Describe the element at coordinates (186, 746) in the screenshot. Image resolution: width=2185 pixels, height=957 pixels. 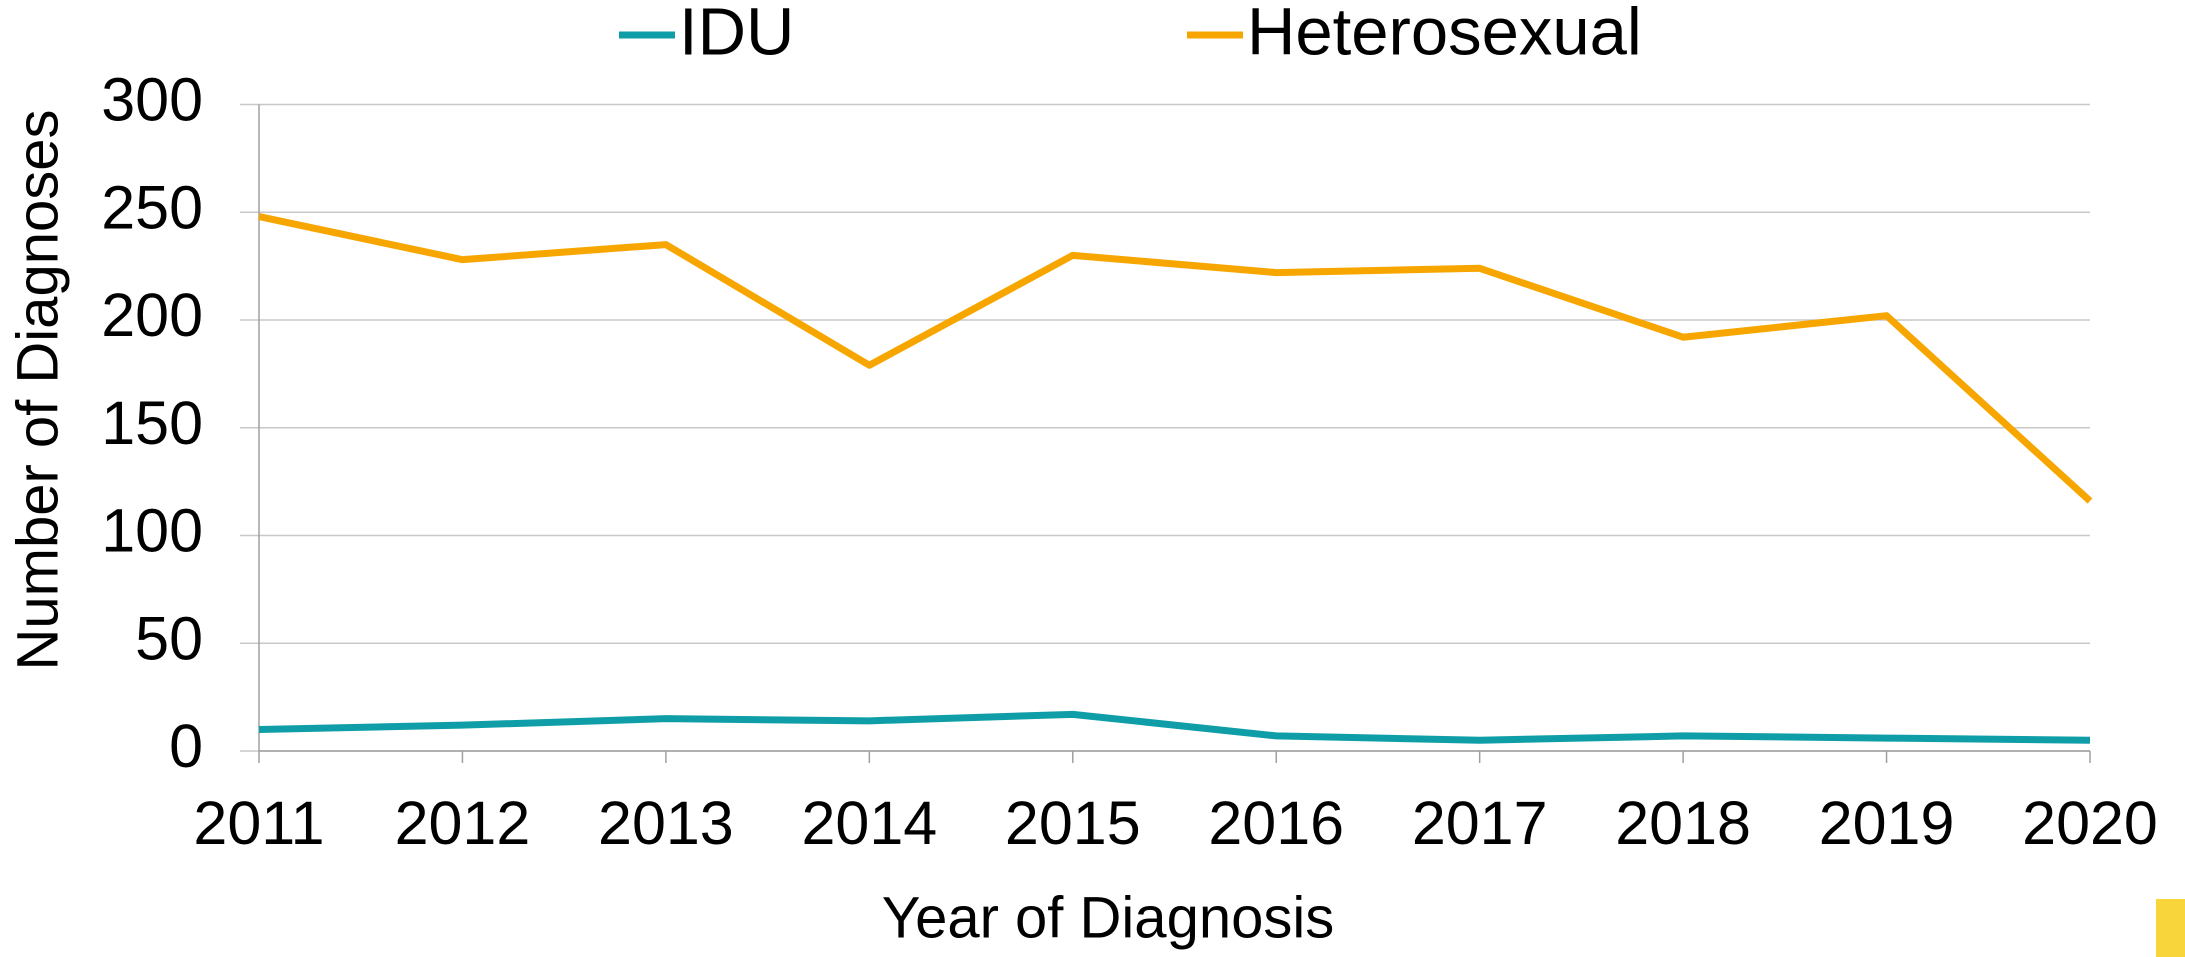
I see `y-tick-label: 0` at that location.